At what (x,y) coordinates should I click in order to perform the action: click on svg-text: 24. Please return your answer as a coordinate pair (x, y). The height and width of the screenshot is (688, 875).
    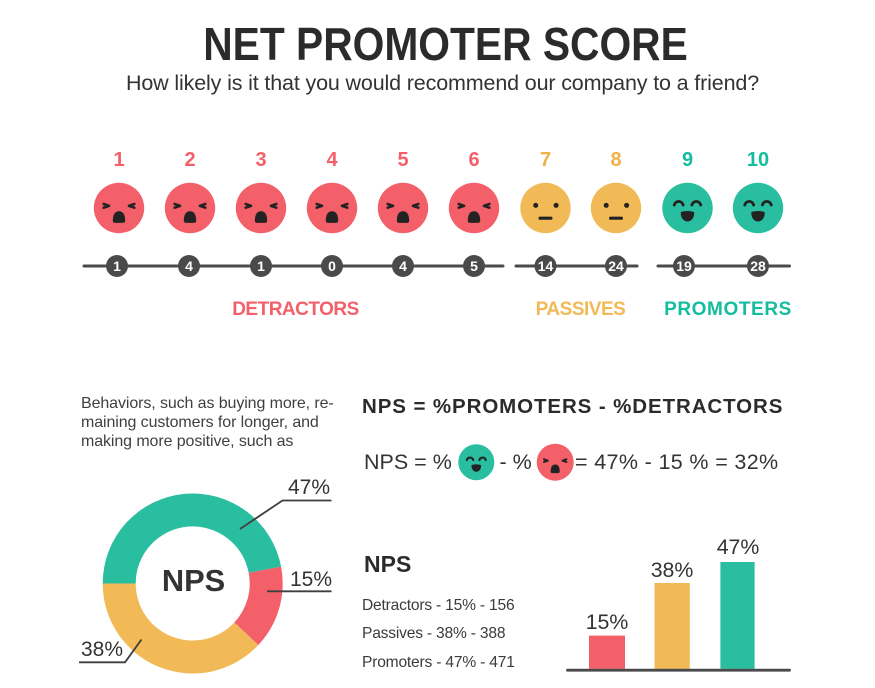
    Looking at the image, I should click on (616, 266).